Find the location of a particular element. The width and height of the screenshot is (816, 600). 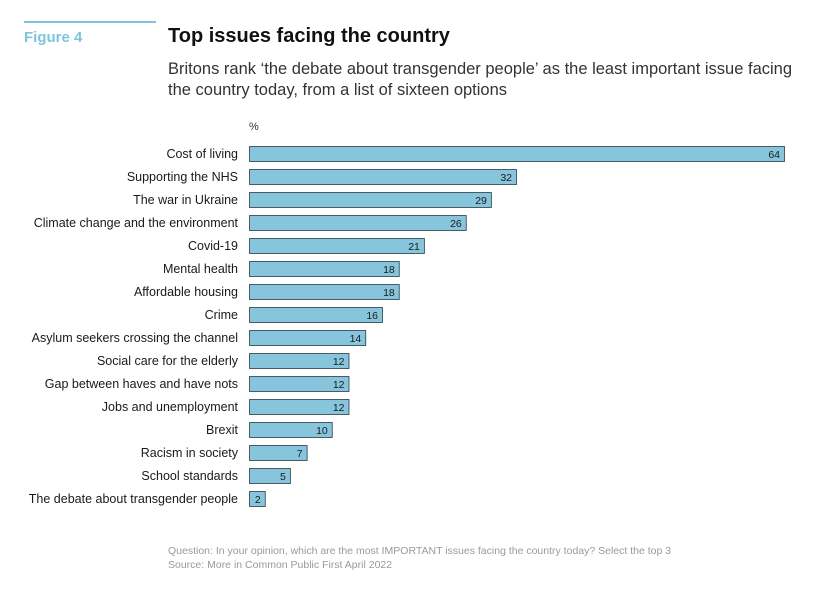

data-label: 10 is located at coordinates (322, 431).